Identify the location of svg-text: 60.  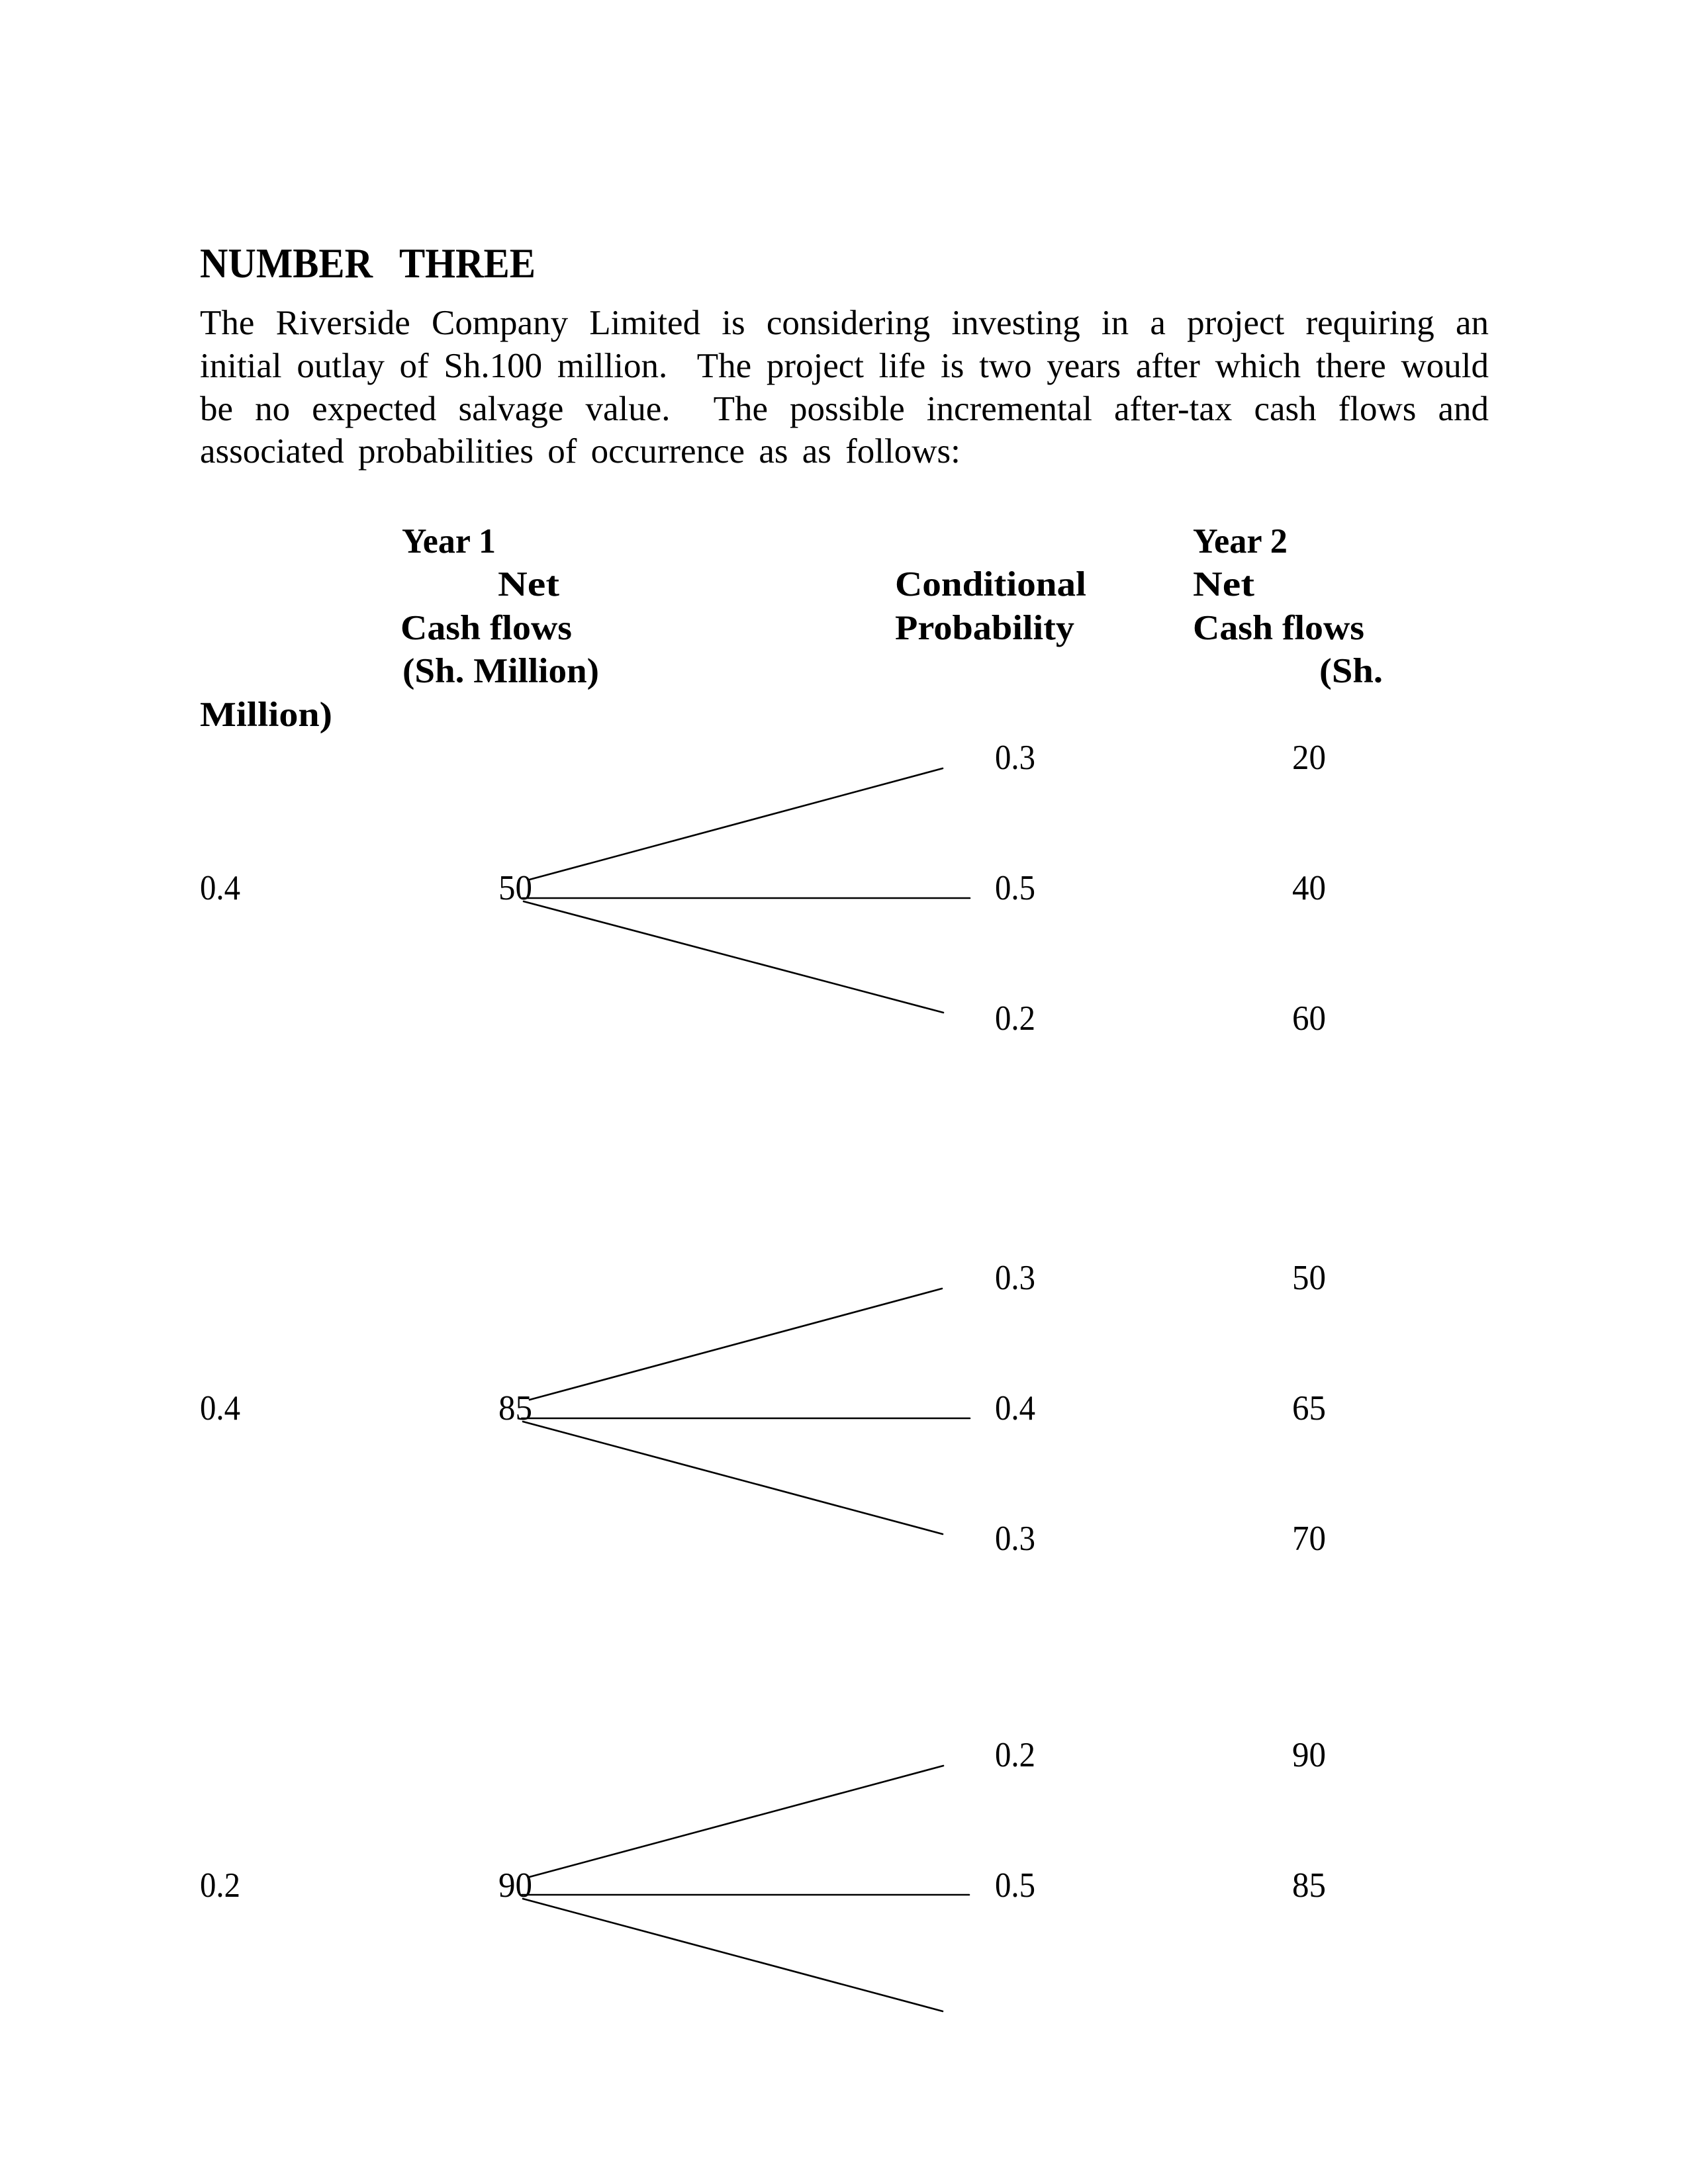
(1309, 1018).